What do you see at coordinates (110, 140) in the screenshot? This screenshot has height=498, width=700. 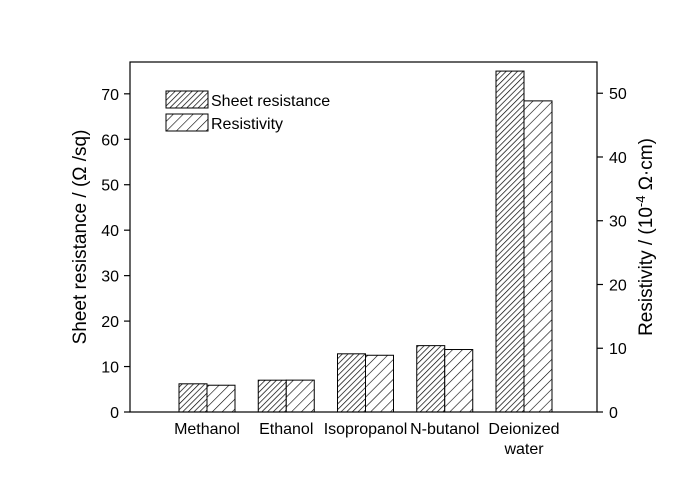 I see `y-tick-label: 60` at bounding box center [110, 140].